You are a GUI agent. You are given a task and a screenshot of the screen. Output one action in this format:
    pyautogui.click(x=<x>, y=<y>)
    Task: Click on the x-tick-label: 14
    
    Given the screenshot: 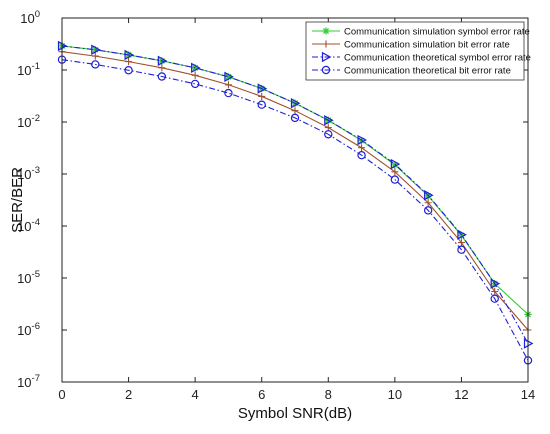 What is the action you would take?
    pyautogui.click(x=528, y=394)
    